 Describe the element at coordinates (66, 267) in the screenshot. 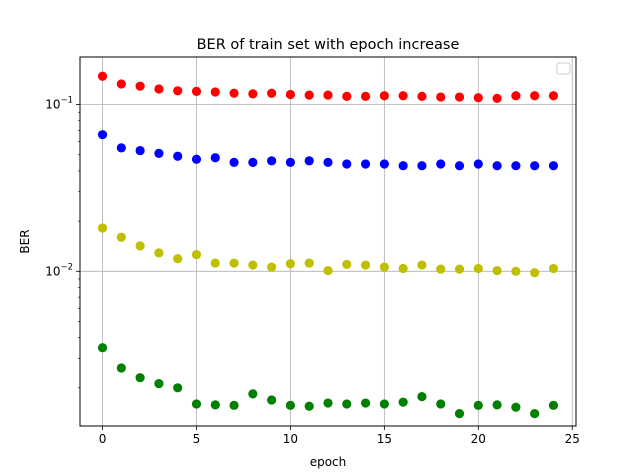

I see `y-tick-label-exponent: −2` at that location.